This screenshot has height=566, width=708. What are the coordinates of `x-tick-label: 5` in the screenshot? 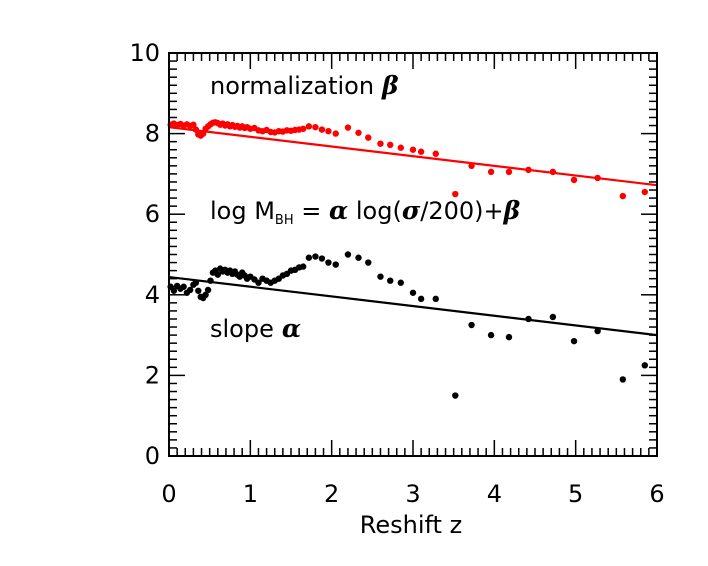 It's located at (575, 494).